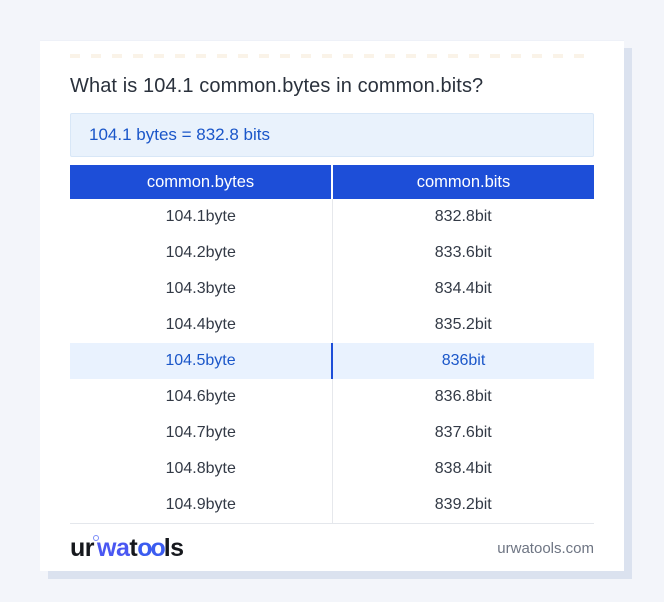 The width and height of the screenshot is (664, 602). Describe the element at coordinates (463, 182) in the screenshot. I see `column-header-bits: common.bits` at that location.